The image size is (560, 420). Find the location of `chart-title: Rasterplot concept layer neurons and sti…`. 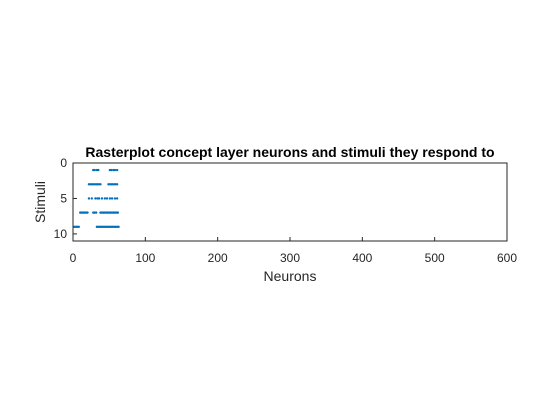

chart-title: Rasterplot concept layer neurons and sti… is located at coordinates (289, 152).